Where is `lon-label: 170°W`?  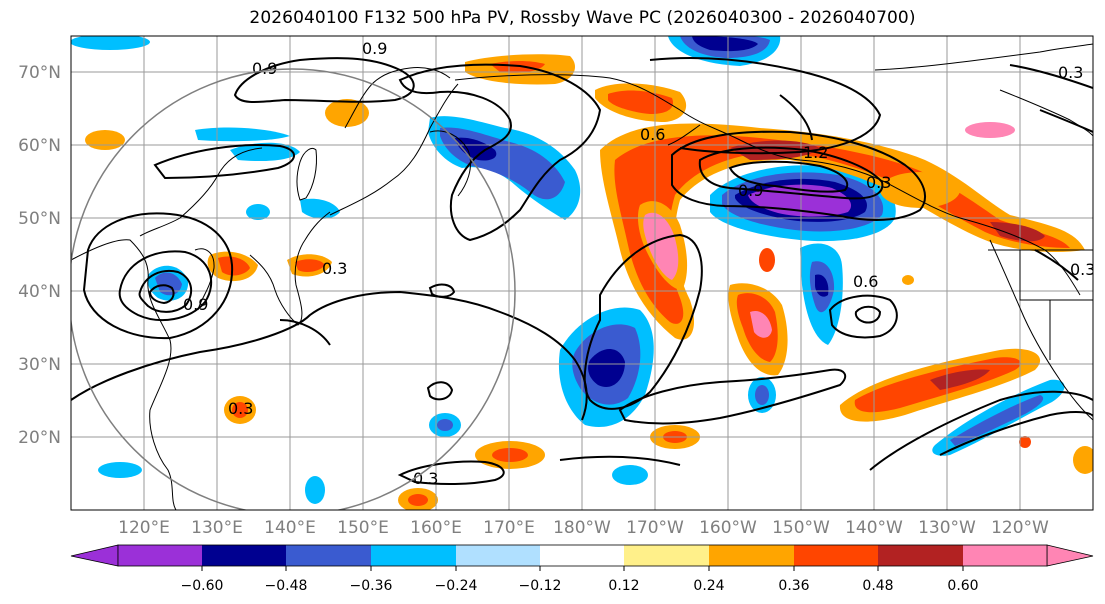 lon-label: 170°W is located at coordinates (655, 528).